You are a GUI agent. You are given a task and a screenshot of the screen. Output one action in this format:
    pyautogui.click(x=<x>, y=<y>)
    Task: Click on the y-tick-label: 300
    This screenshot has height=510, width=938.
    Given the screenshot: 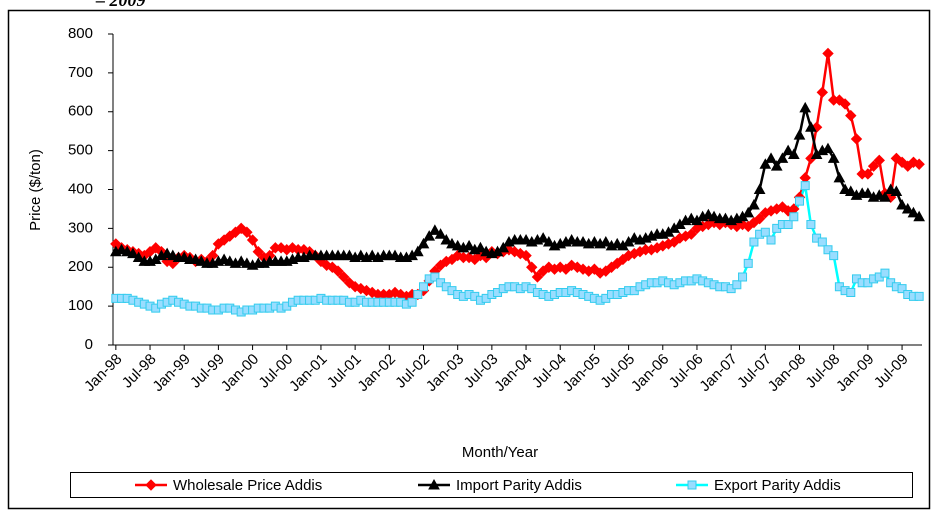 What is the action you would take?
    pyautogui.click(x=80, y=227)
    